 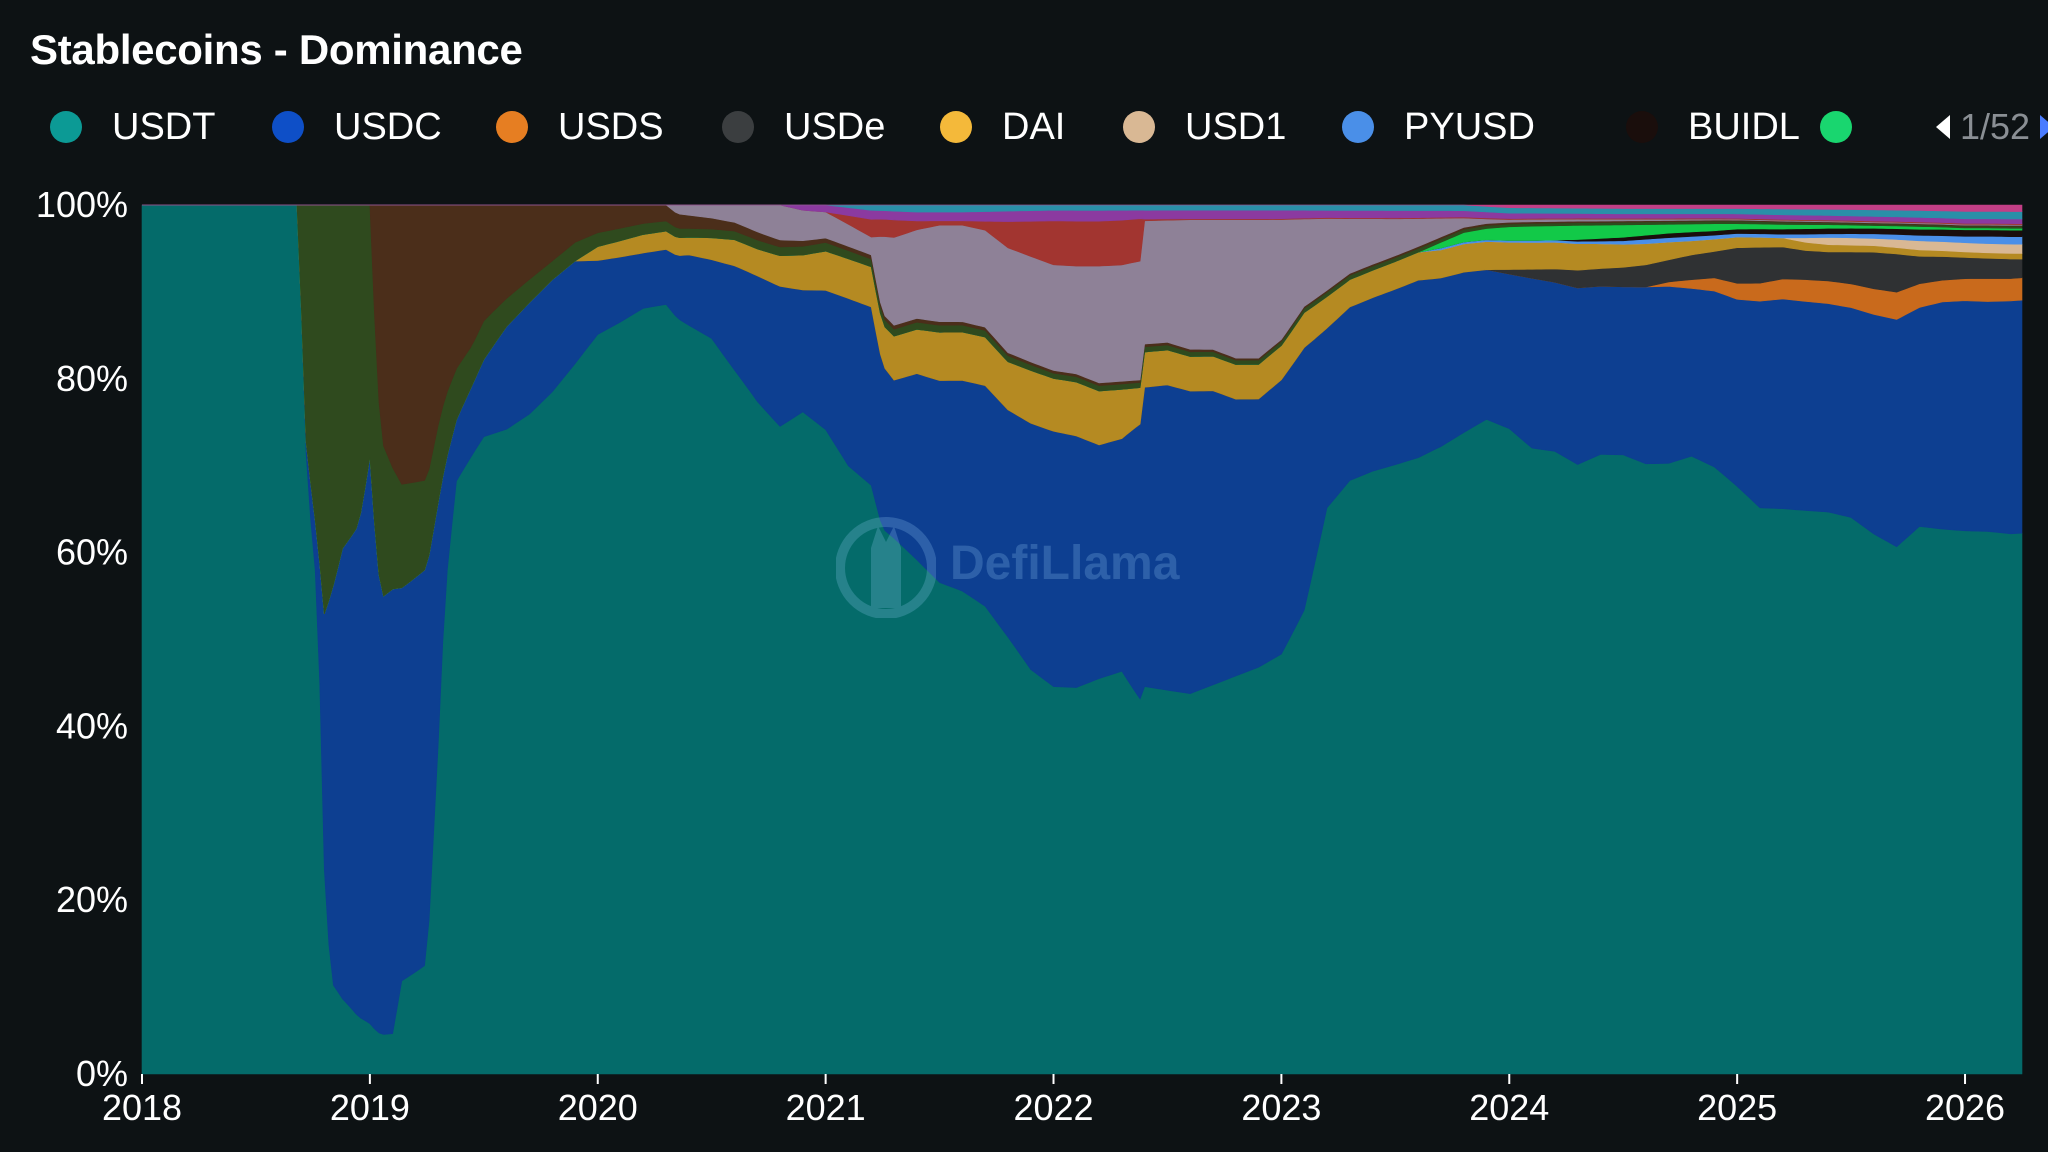 I want to click on legend-item-usdc: USDC, so click(x=357, y=127).